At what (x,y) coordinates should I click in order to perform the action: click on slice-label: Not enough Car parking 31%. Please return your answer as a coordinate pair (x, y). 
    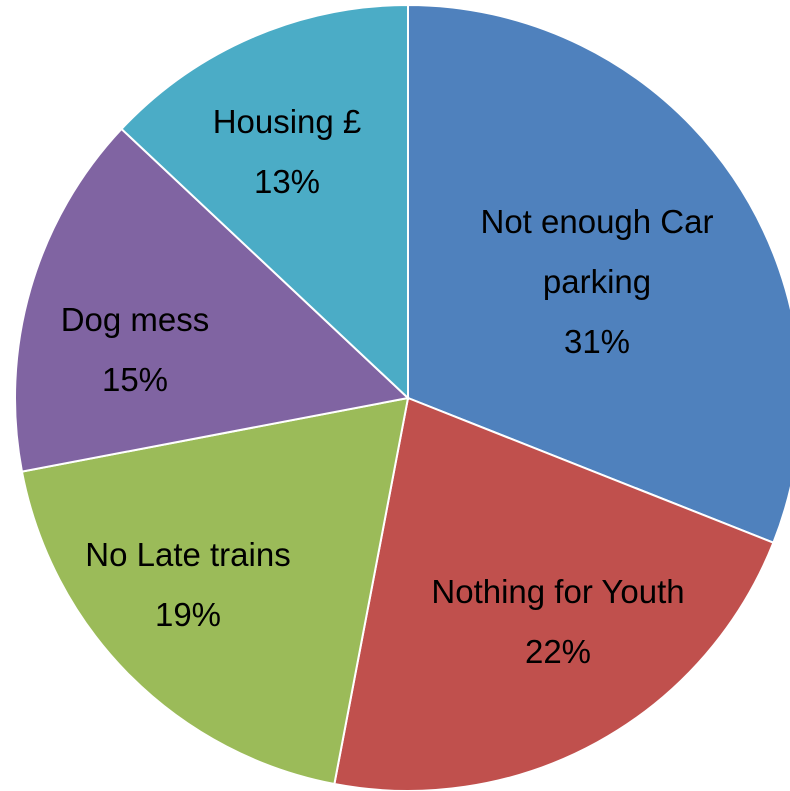
    Looking at the image, I should click on (597, 282).